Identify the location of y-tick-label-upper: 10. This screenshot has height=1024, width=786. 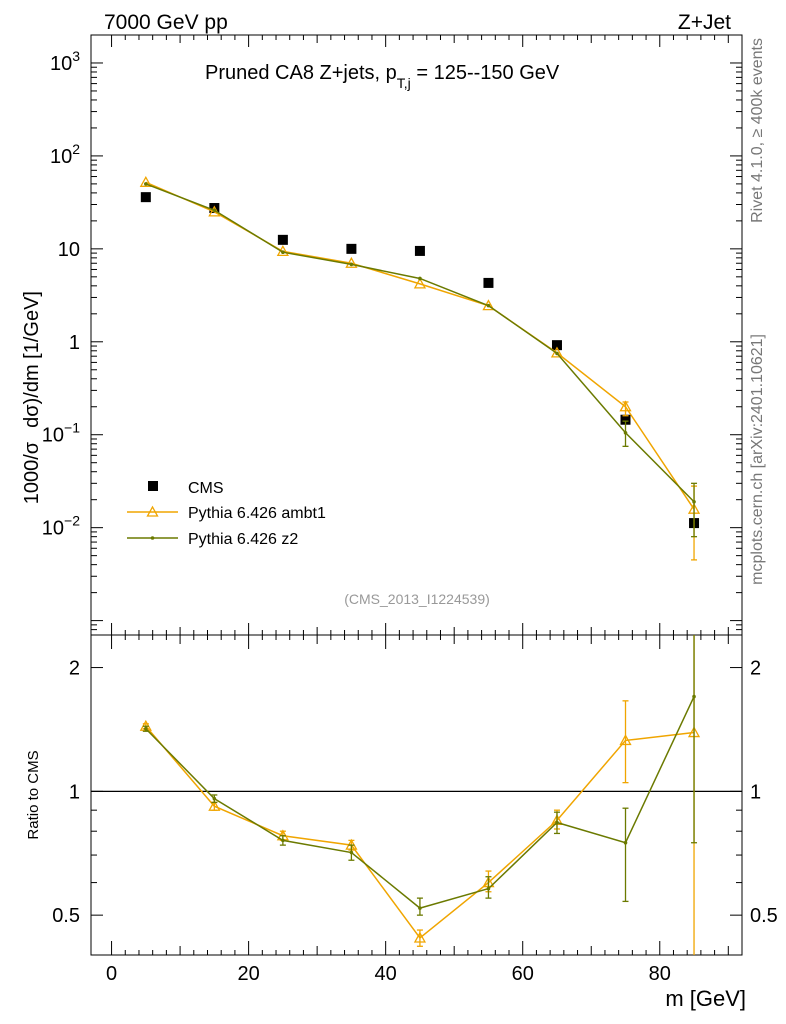
(69, 250).